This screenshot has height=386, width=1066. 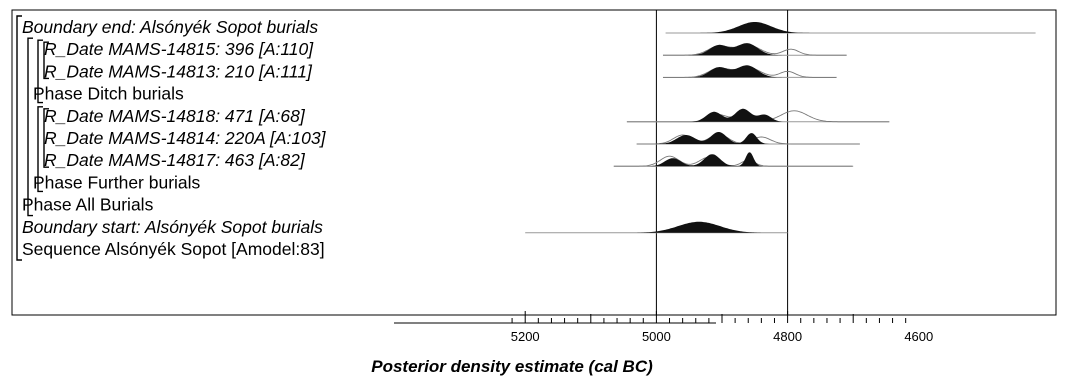 What do you see at coordinates (405, 227) in the screenshot?
I see `row-boundary: Boundary start: Alsónyék Sopot burials` at bounding box center [405, 227].